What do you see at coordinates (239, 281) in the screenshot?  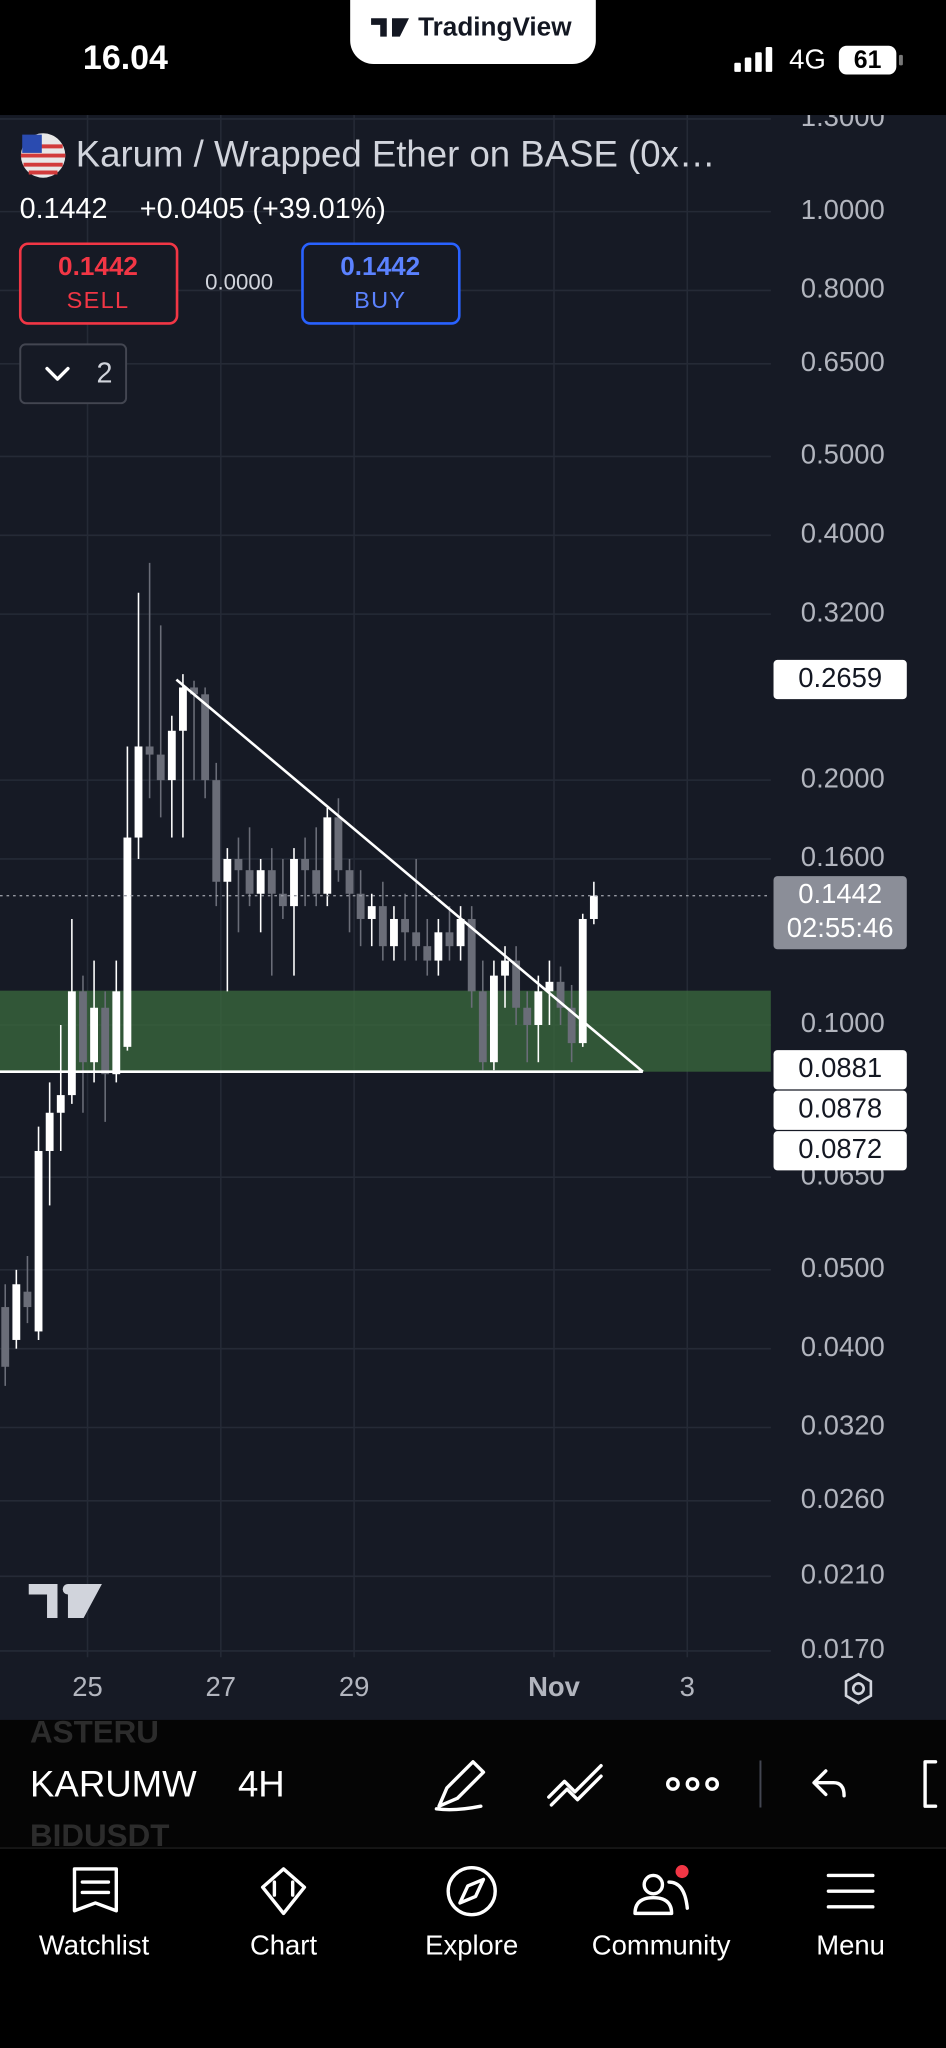 I see `spread: 0.0000` at bounding box center [239, 281].